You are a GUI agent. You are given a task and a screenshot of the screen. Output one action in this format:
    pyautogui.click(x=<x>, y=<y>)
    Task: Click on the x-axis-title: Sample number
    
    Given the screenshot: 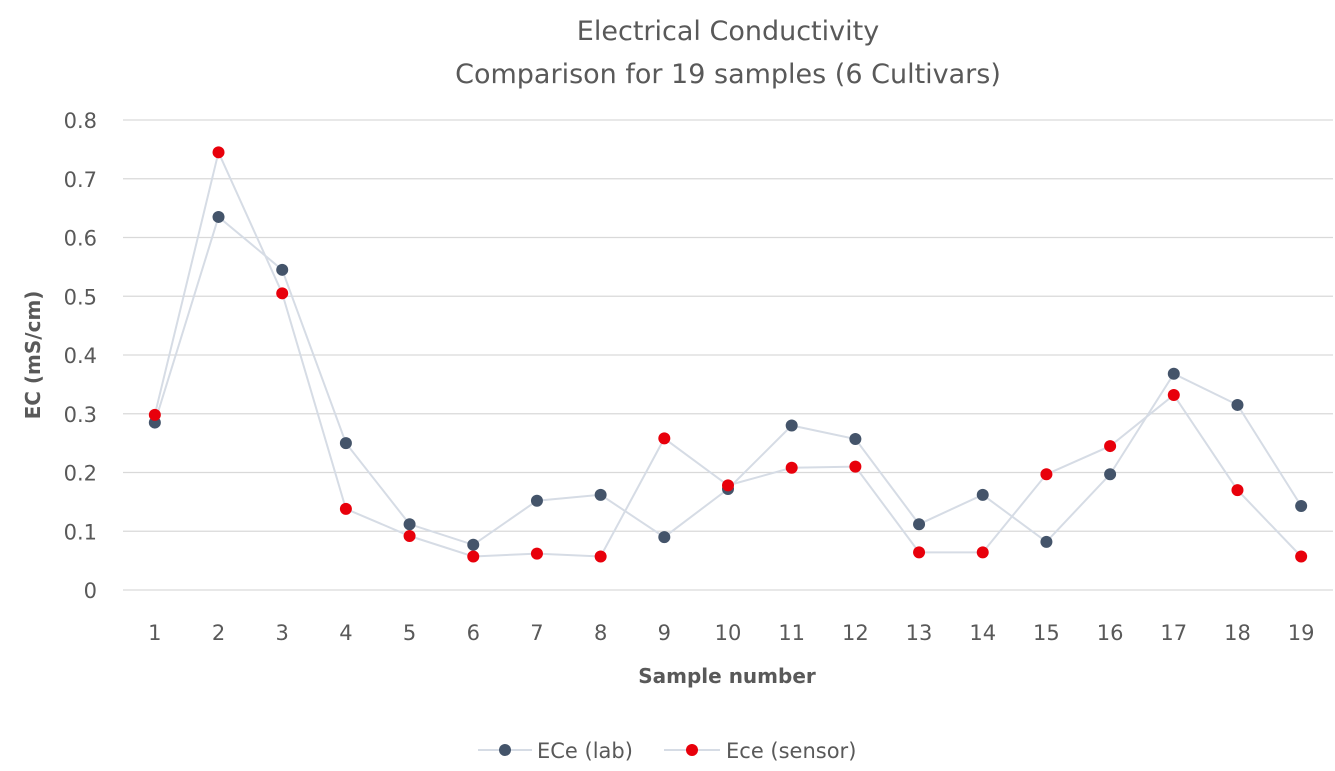 What is the action you would take?
    pyautogui.click(x=727, y=676)
    